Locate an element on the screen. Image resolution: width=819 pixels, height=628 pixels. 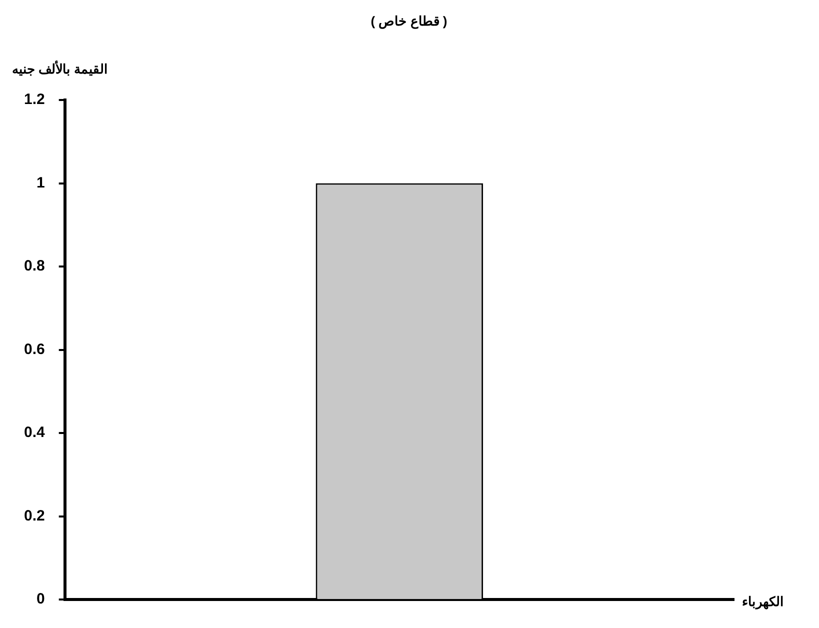
y-tick-label: 1.2 is located at coordinates (34, 99).